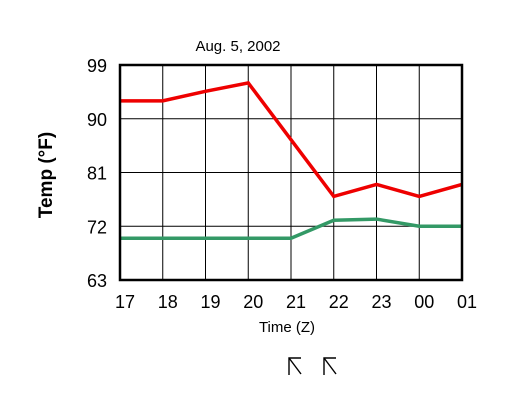 This screenshot has width=527, height=405. Describe the element at coordinates (291, 228) in the screenshot. I see `series-line` at that location.